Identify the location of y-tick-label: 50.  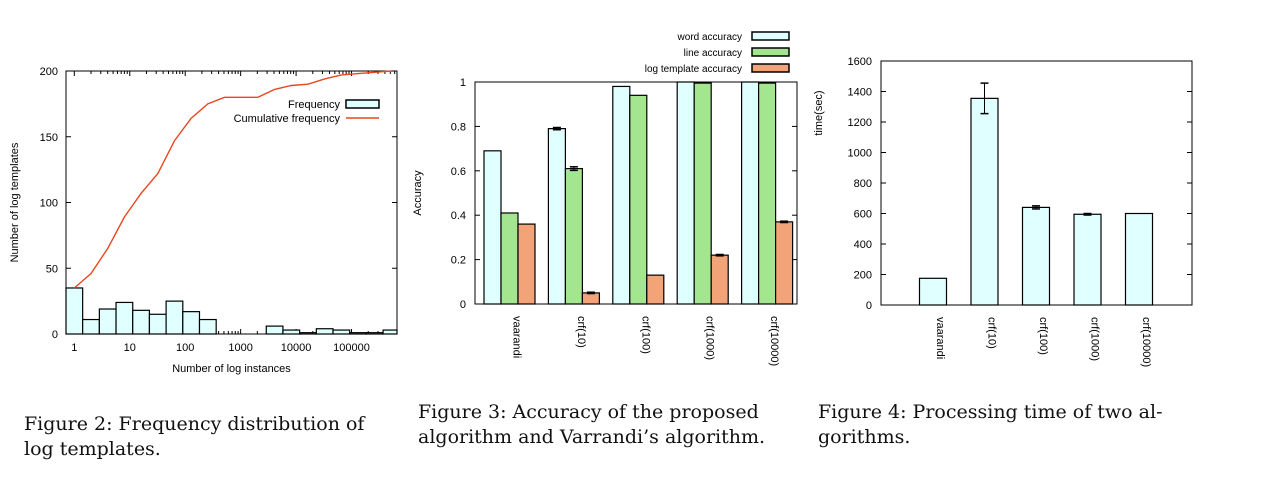
(52, 269).